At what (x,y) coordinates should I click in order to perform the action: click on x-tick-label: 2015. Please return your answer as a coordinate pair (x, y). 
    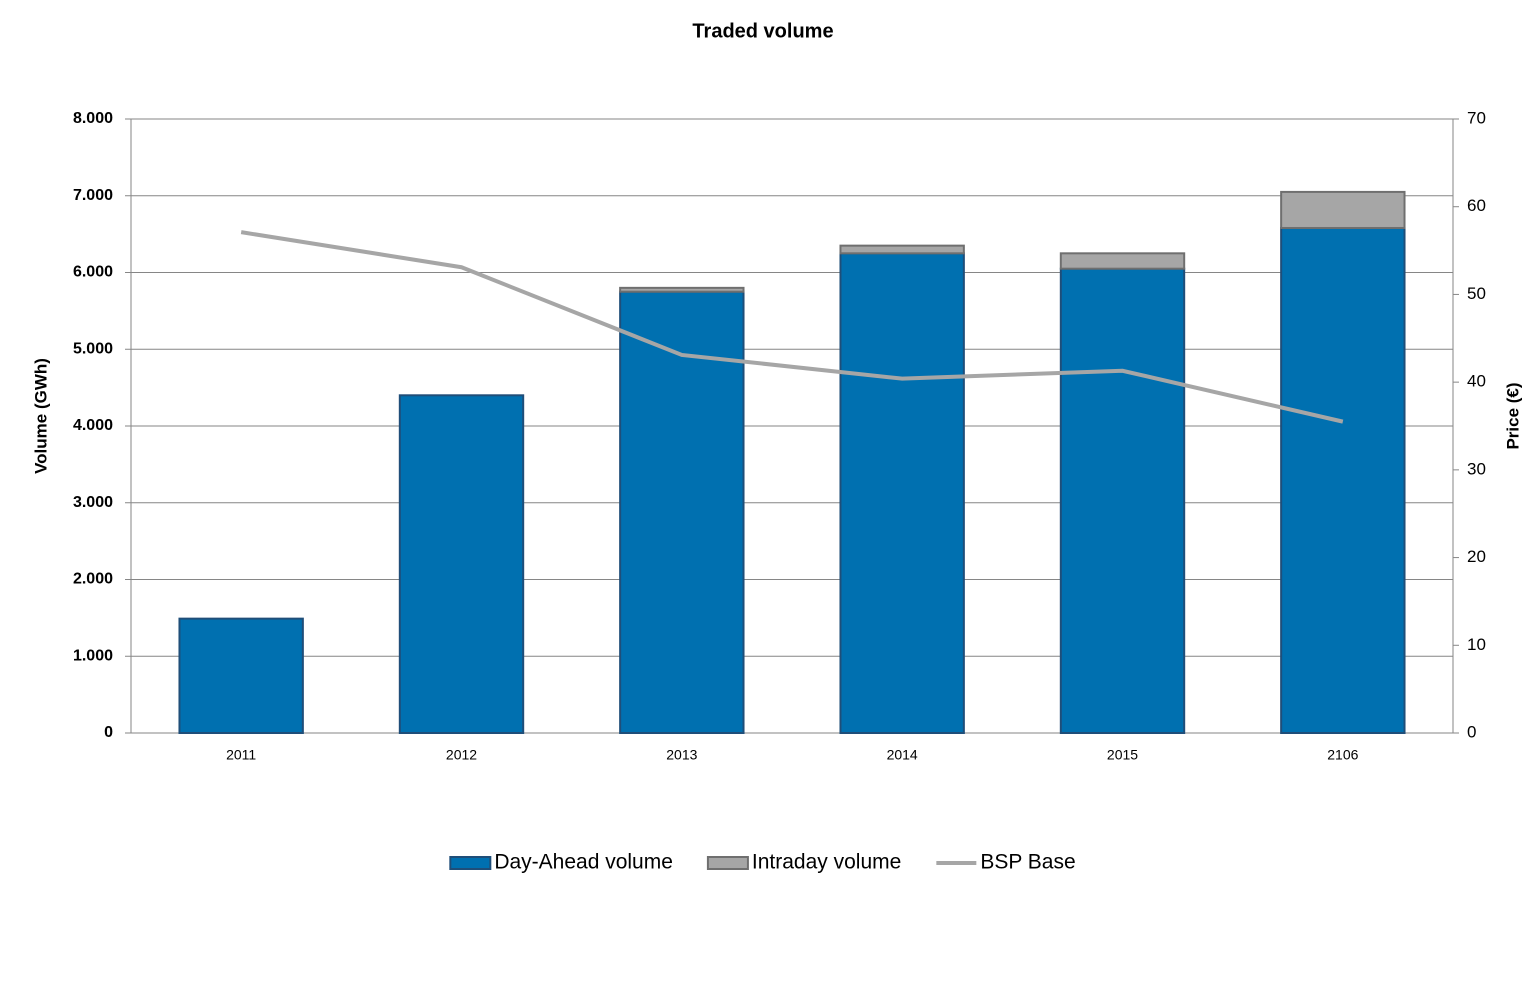
    Looking at the image, I should click on (1122, 755).